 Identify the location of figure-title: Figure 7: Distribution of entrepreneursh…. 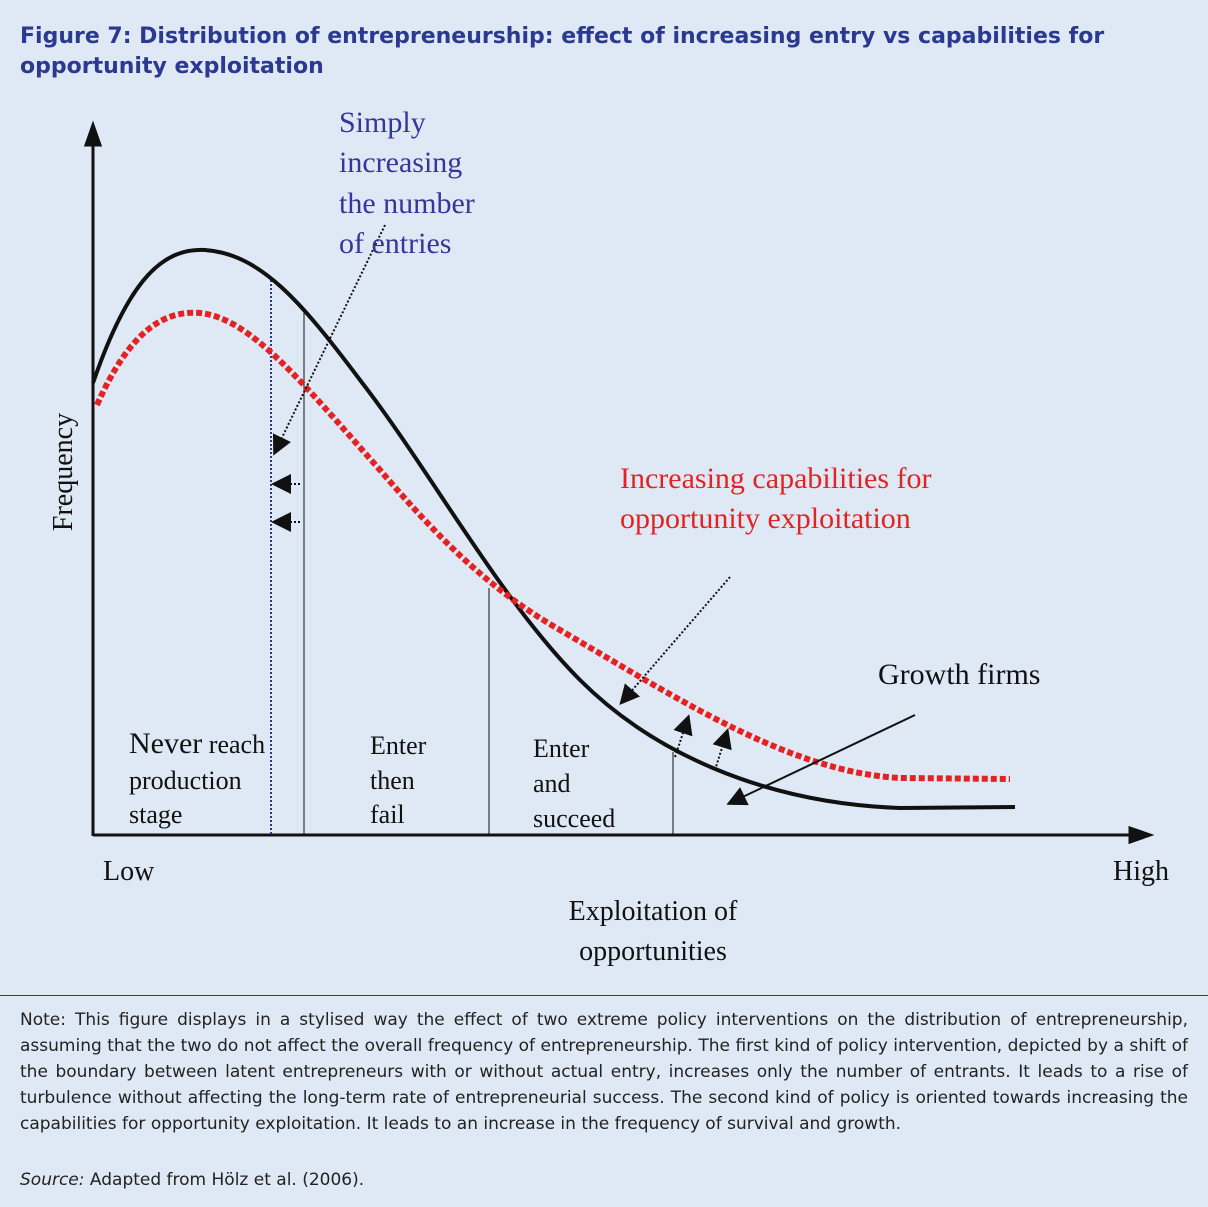
(562, 51).